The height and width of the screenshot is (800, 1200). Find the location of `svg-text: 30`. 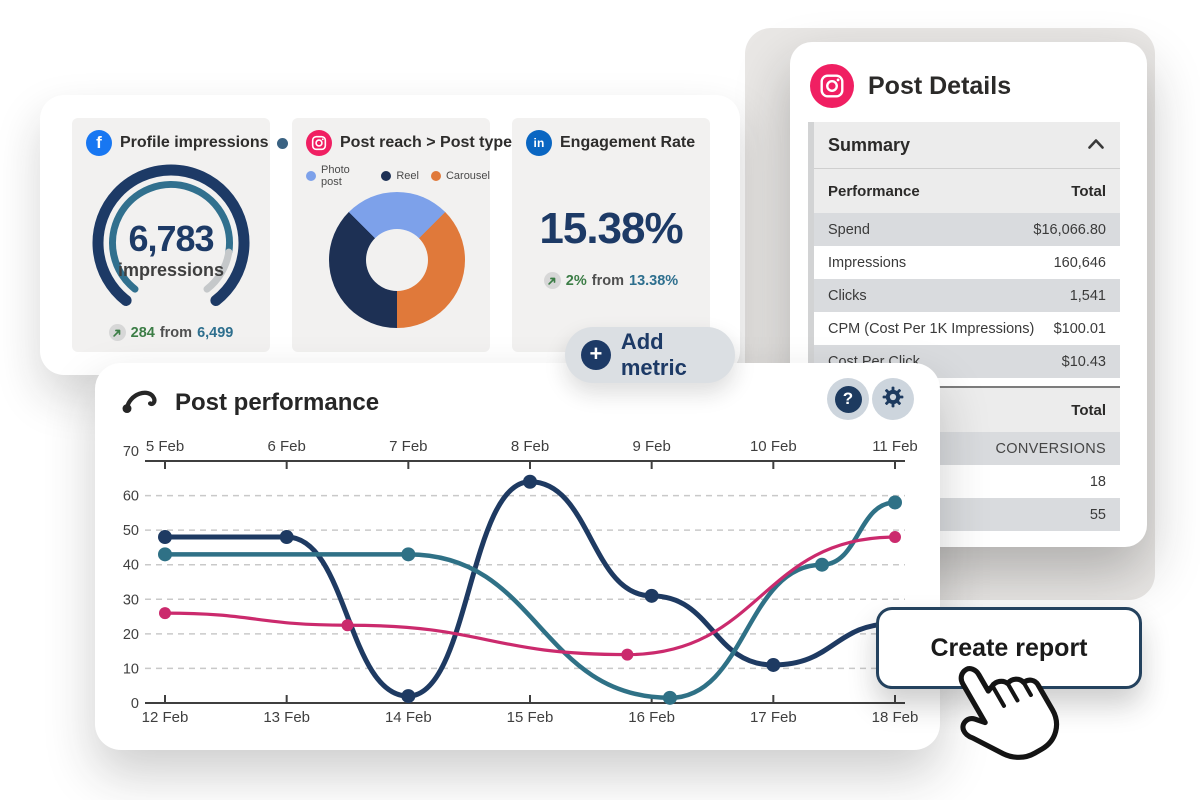

svg-text: 30 is located at coordinates (131, 600).